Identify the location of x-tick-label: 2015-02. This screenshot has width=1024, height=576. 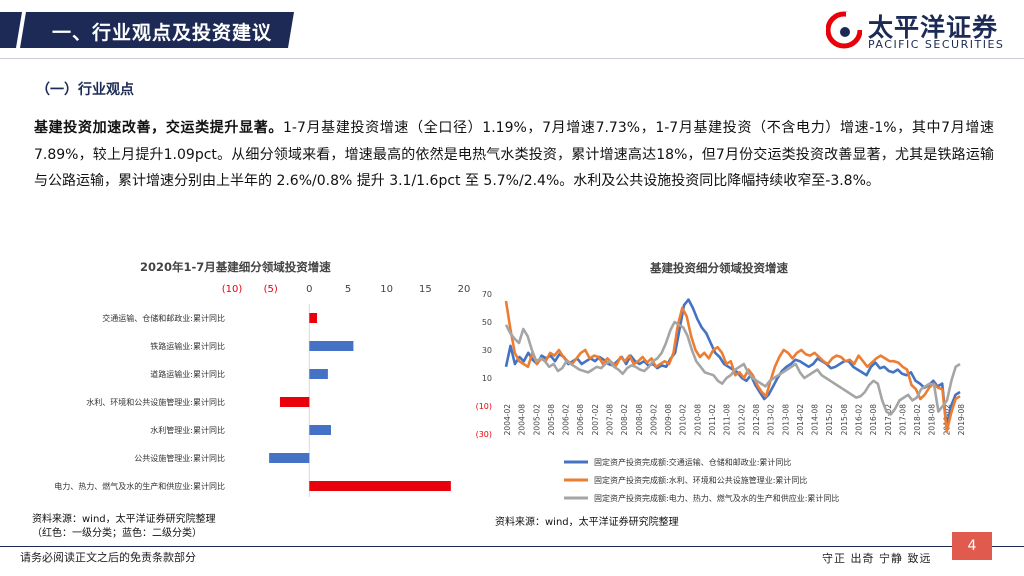
(829, 420).